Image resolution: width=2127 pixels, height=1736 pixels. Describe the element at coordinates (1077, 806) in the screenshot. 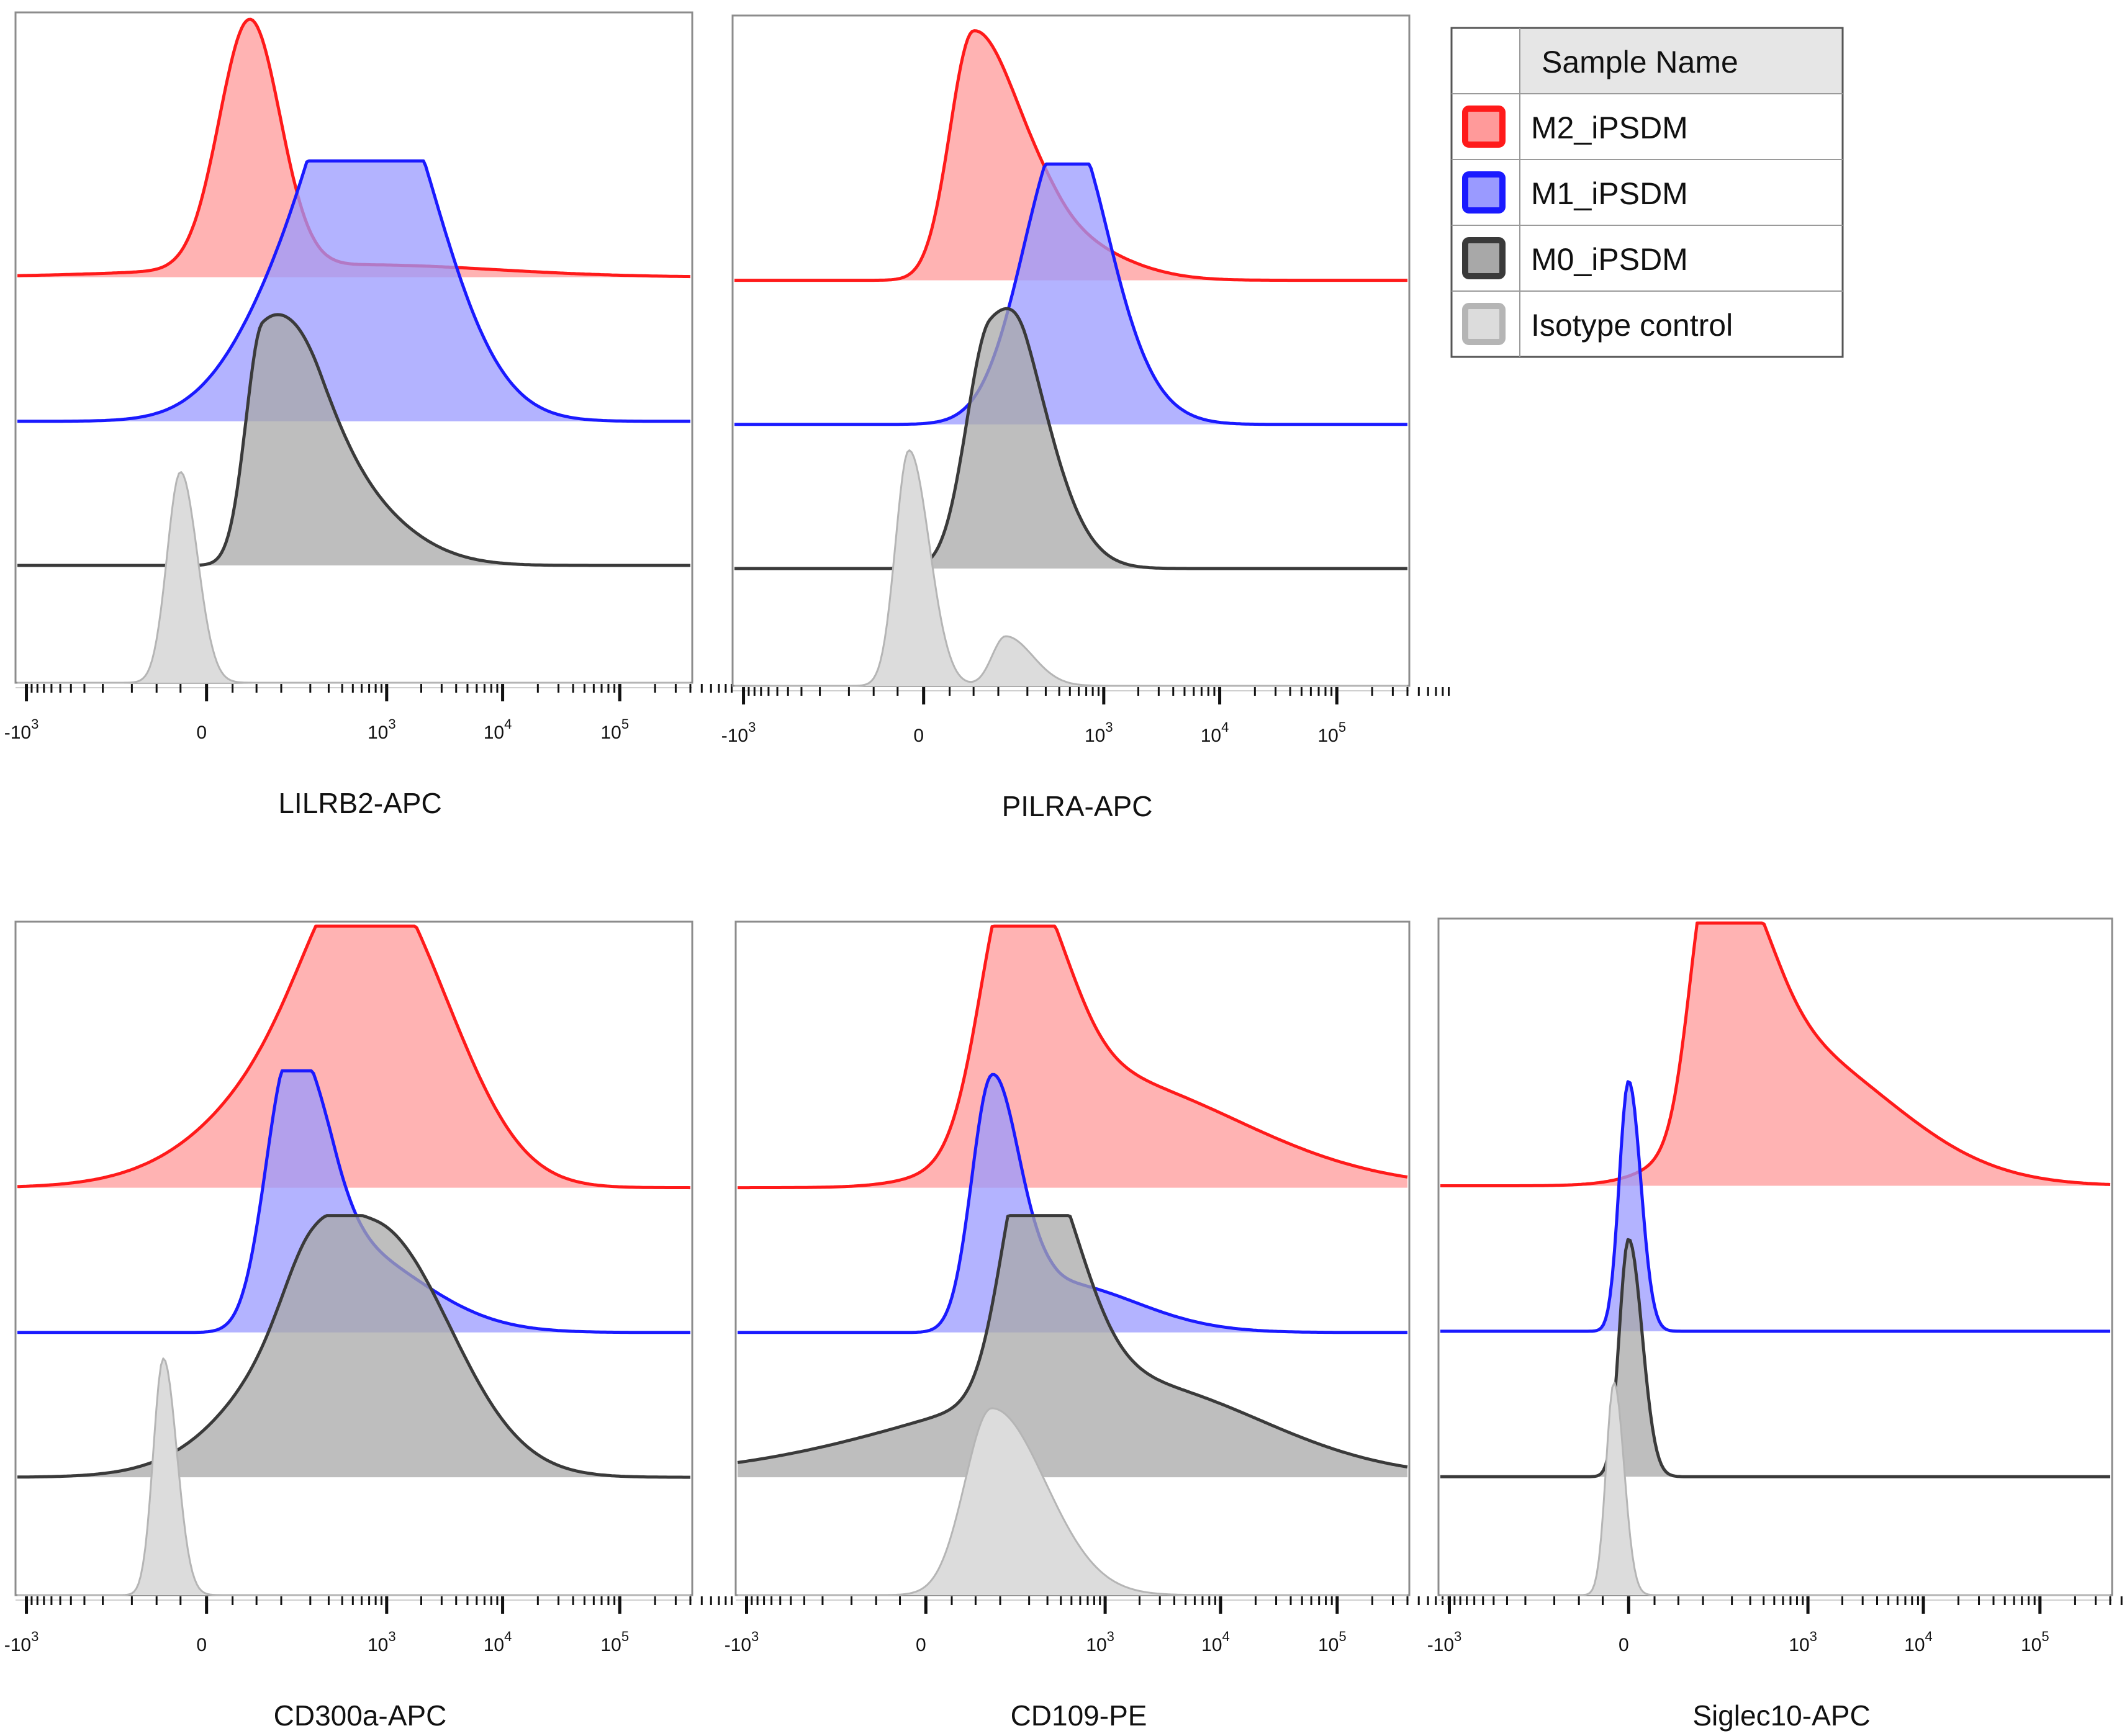

I see `x-axis-title: PILRA-APC` at that location.